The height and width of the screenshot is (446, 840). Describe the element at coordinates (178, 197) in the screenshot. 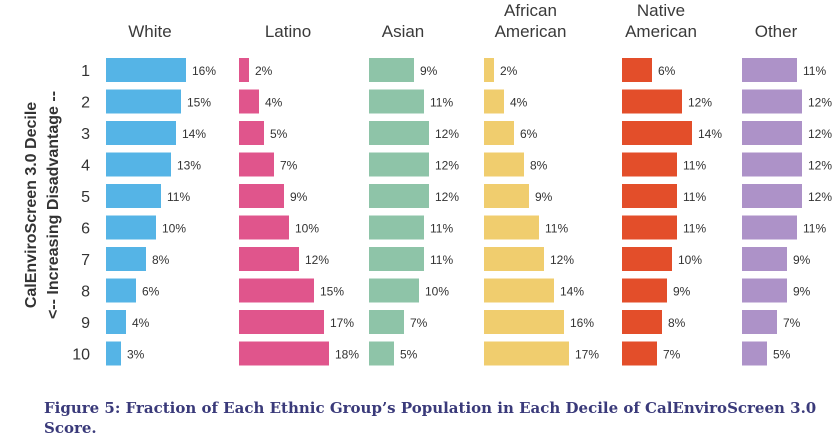

I see `value-label-0-decile-5: 11%` at that location.